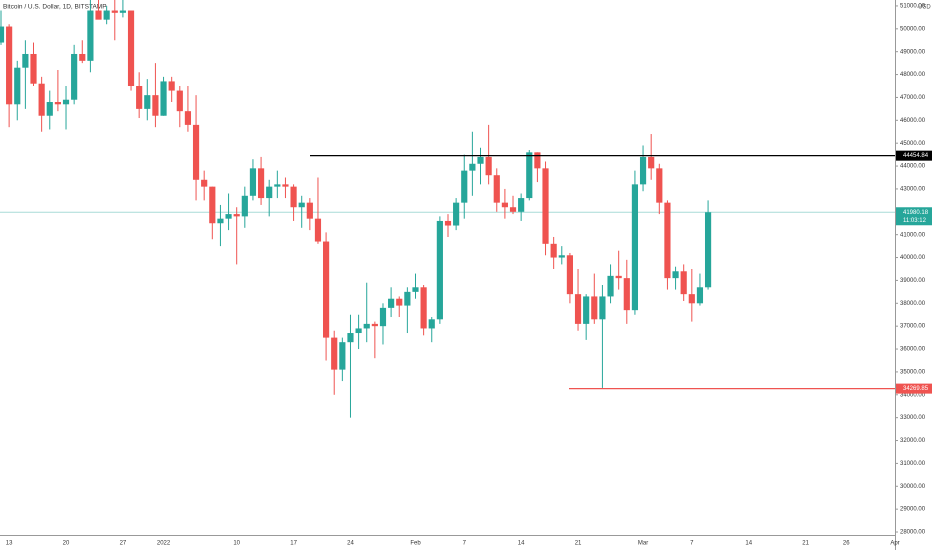 The width and height of the screenshot is (932, 550). Describe the element at coordinates (846, 544) in the screenshot. I see `x-tick-label: 26` at that location.